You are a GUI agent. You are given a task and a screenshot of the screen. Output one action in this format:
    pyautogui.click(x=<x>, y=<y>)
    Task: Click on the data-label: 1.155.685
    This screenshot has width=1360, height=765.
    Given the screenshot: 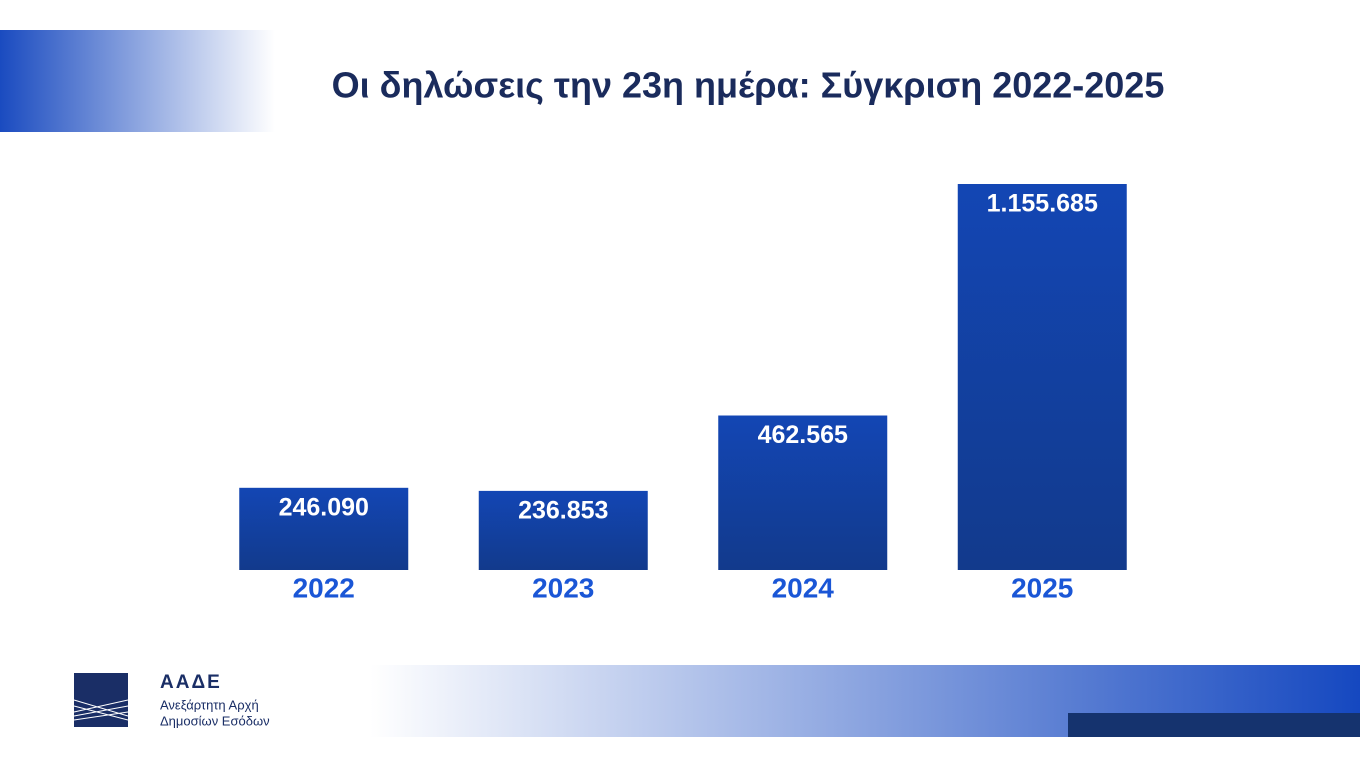 What is the action you would take?
    pyautogui.click(x=1042, y=204)
    